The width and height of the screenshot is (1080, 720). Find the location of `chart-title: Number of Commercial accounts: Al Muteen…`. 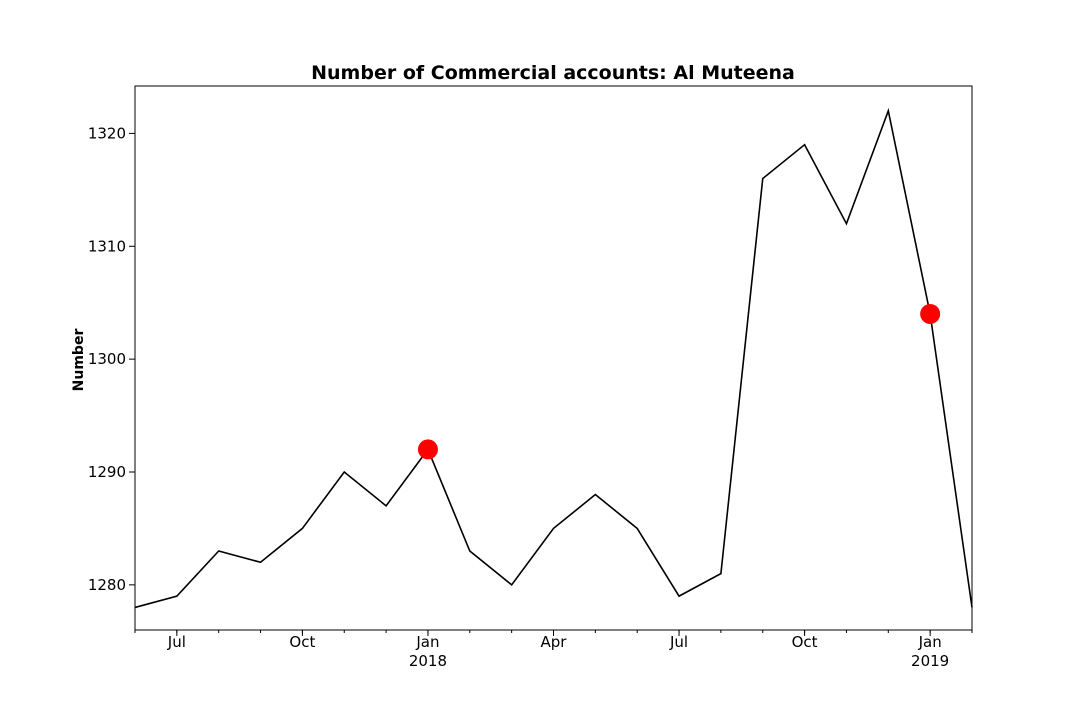

chart-title: Number of Commercial accounts: Al Muteen… is located at coordinates (553, 73).